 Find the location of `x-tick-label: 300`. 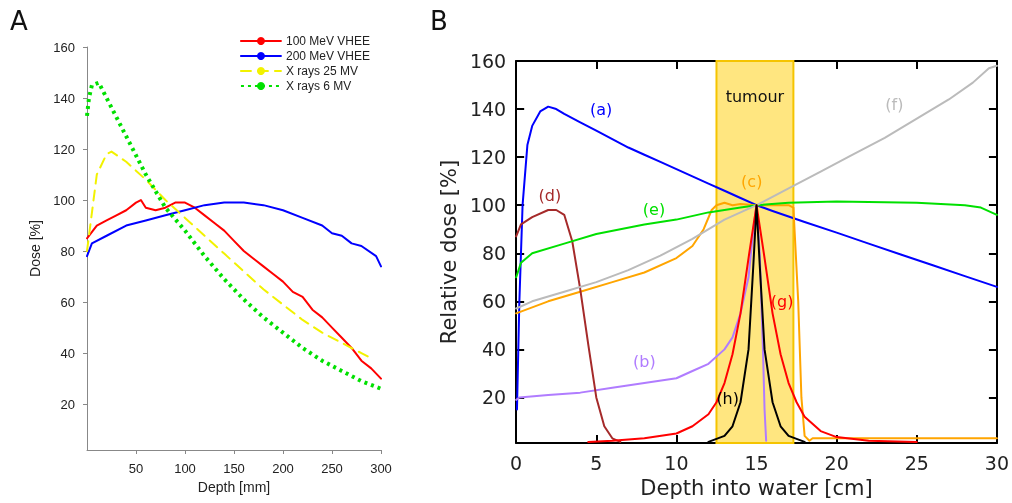

x-tick-label: 300 is located at coordinates (381, 468).